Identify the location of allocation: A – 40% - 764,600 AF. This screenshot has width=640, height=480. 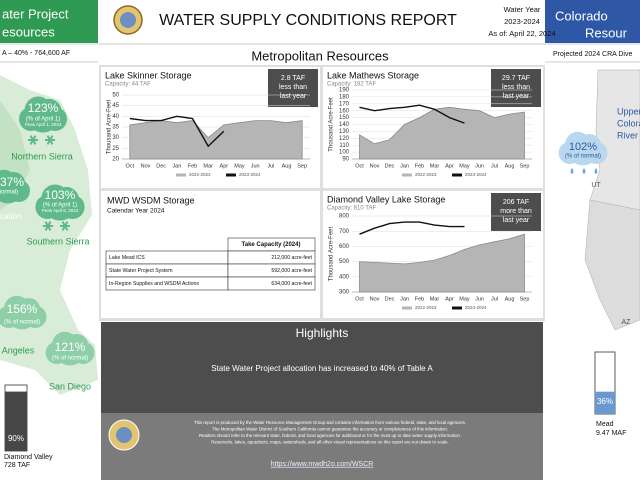
(36, 53).